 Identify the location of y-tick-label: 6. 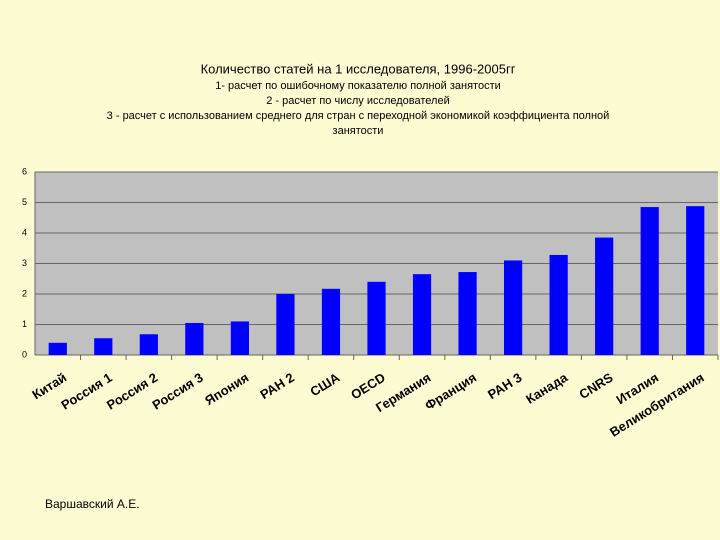
(24, 171).